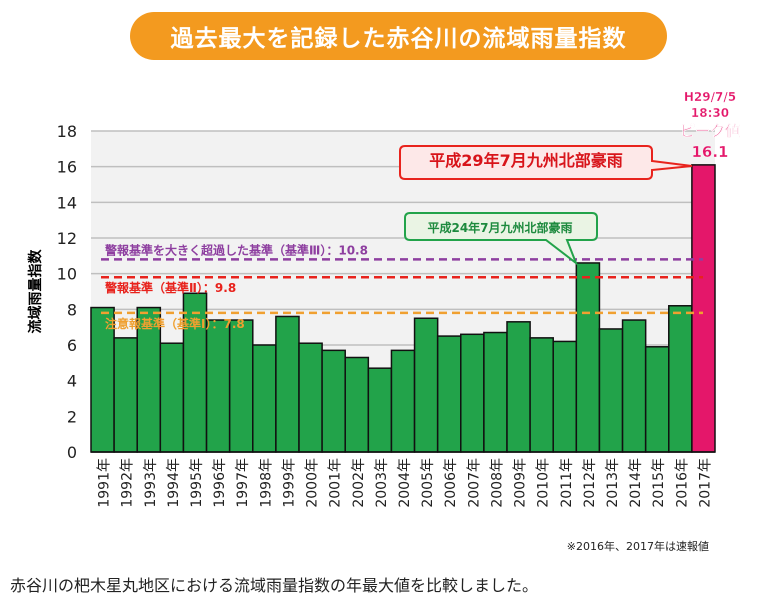  Describe the element at coordinates (497, 483) in the screenshot. I see `x-tick-label: 2008年` at that location.